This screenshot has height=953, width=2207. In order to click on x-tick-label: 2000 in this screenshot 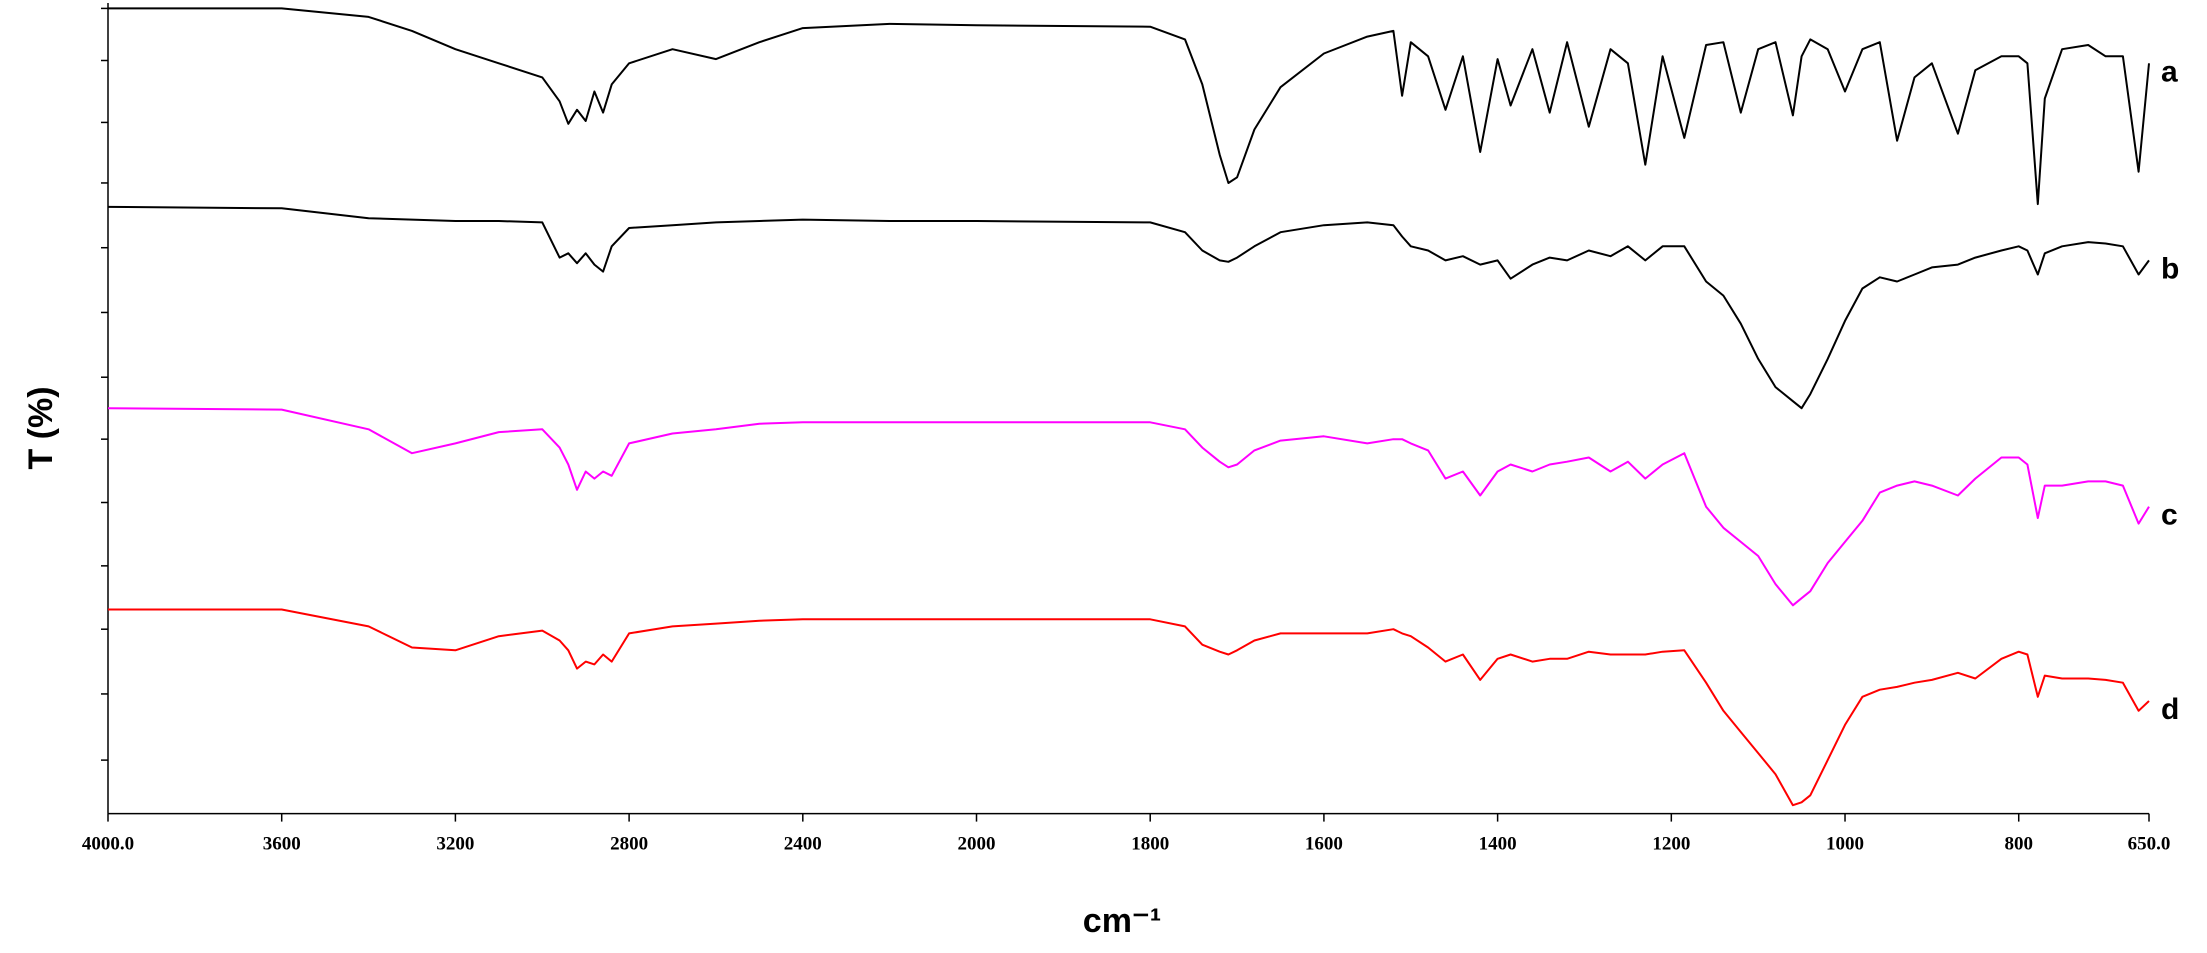, I will do `click(977, 844)`.